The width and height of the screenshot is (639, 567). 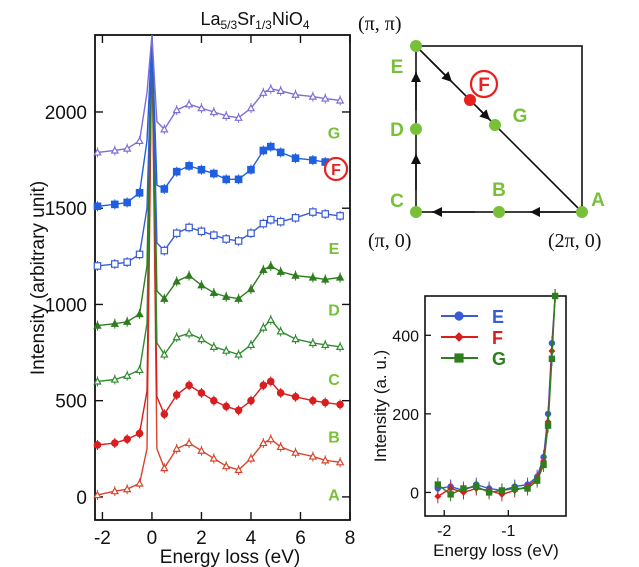 I want to click on series-label-circle, so click(x=336, y=169).